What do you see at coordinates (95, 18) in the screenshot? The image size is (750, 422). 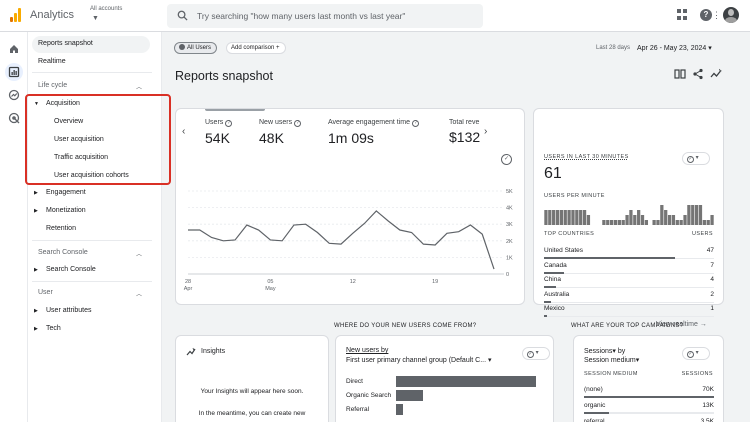 I see `account-caret-icon: ▼` at bounding box center [95, 18].